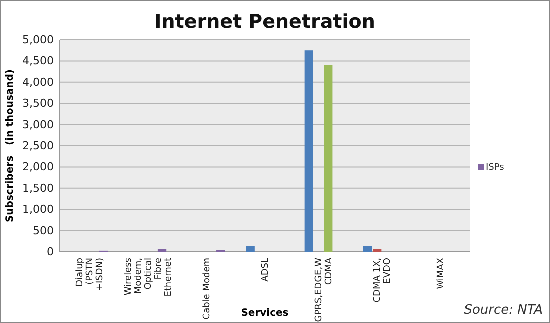 The height and width of the screenshot is (323, 550). Describe the element at coordinates (10, 146) in the screenshot. I see `y-axis-title: Subscribers (in thousand)` at that location.